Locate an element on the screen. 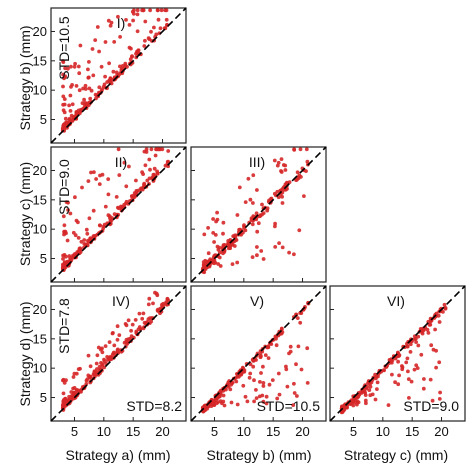 The width and height of the screenshot is (474, 474). y-tick-label: 5 is located at coordinates (43, 397).